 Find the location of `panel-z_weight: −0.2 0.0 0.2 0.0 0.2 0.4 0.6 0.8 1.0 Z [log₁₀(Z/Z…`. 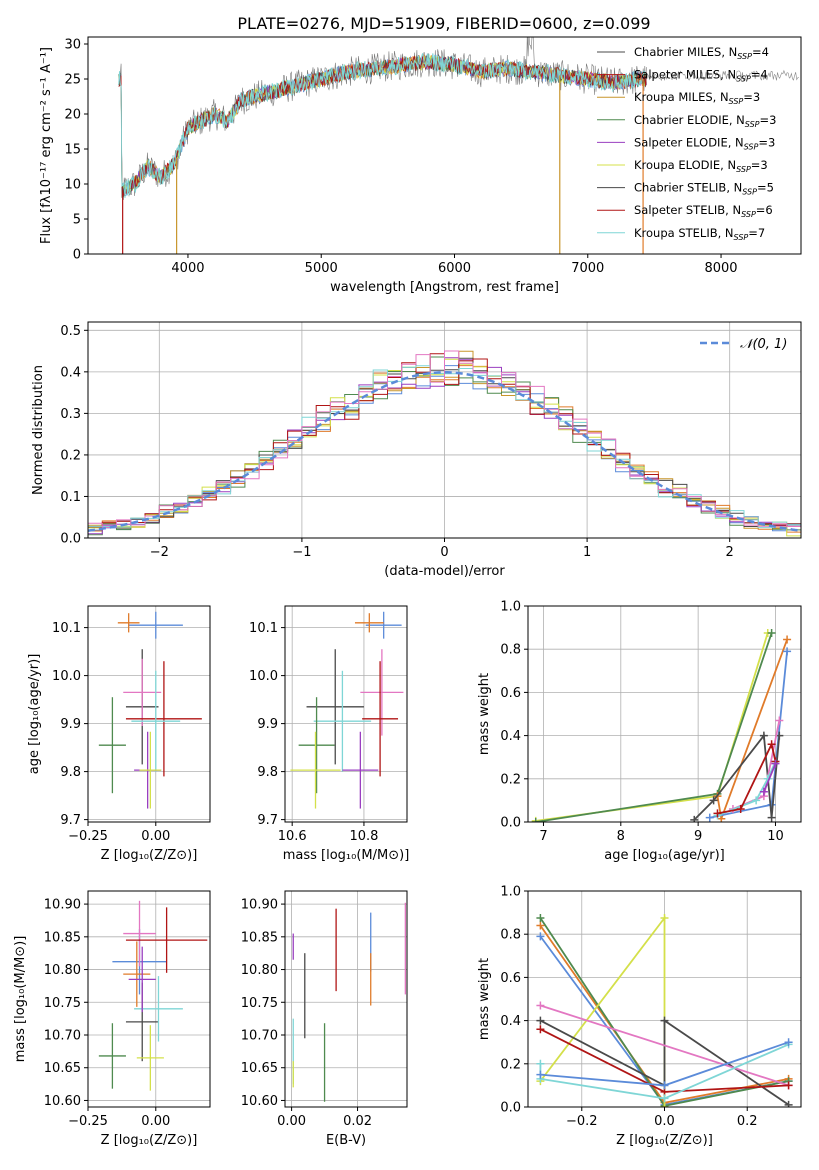

panel-z_weight: −0.2 0.0 0.2 0.0 0.2 0.4 0.6 0.8 1.0 Z [log₁₀(Z/Z… is located at coordinates (639, 1016).